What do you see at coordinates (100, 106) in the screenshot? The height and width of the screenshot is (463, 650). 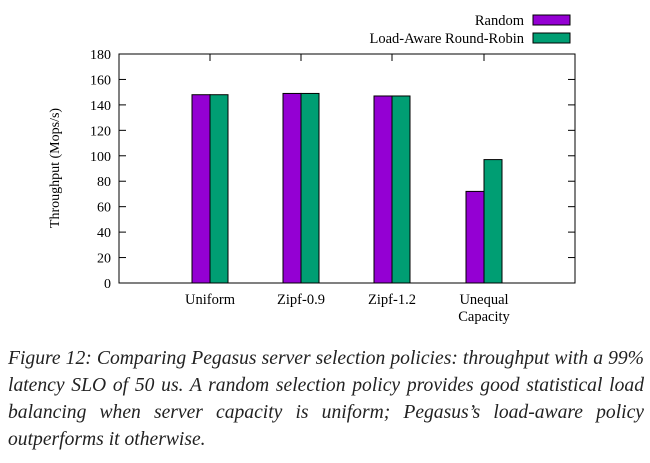 I see `y-tick-label: 140` at bounding box center [100, 106].